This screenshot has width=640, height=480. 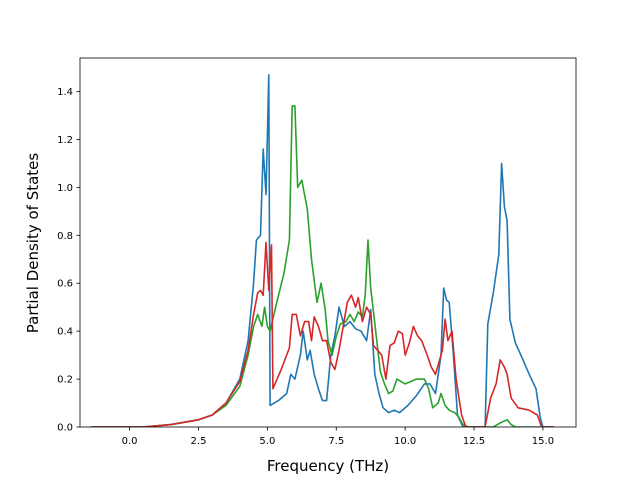 I want to click on x-tick-label: 7.5, so click(x=336, y=441).